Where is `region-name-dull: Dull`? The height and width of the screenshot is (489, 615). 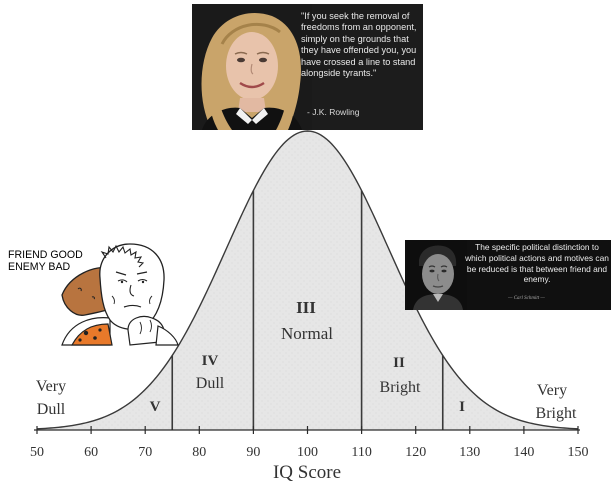
region-name-dull: Dull is located at coordinates (210, 383).